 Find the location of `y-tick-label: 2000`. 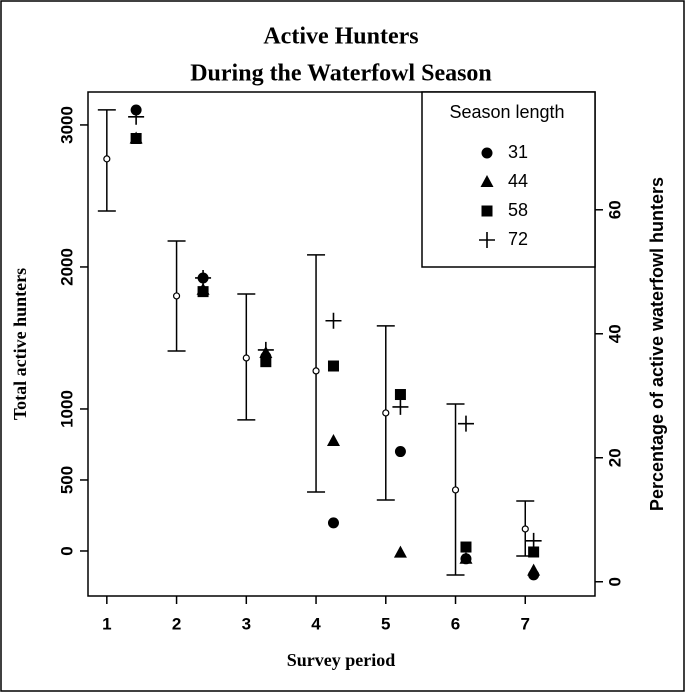

y-tick-label: 2000 is located at coordinates (66, 267).